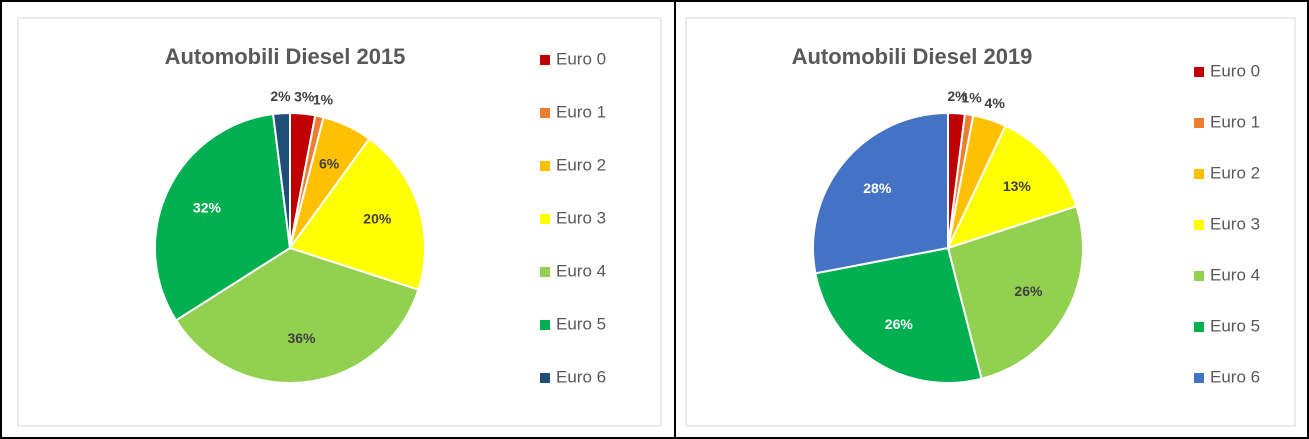 The height and width of the screenshot is (439, 1309). I want to click on data-label: 4%, so click(995, 103).